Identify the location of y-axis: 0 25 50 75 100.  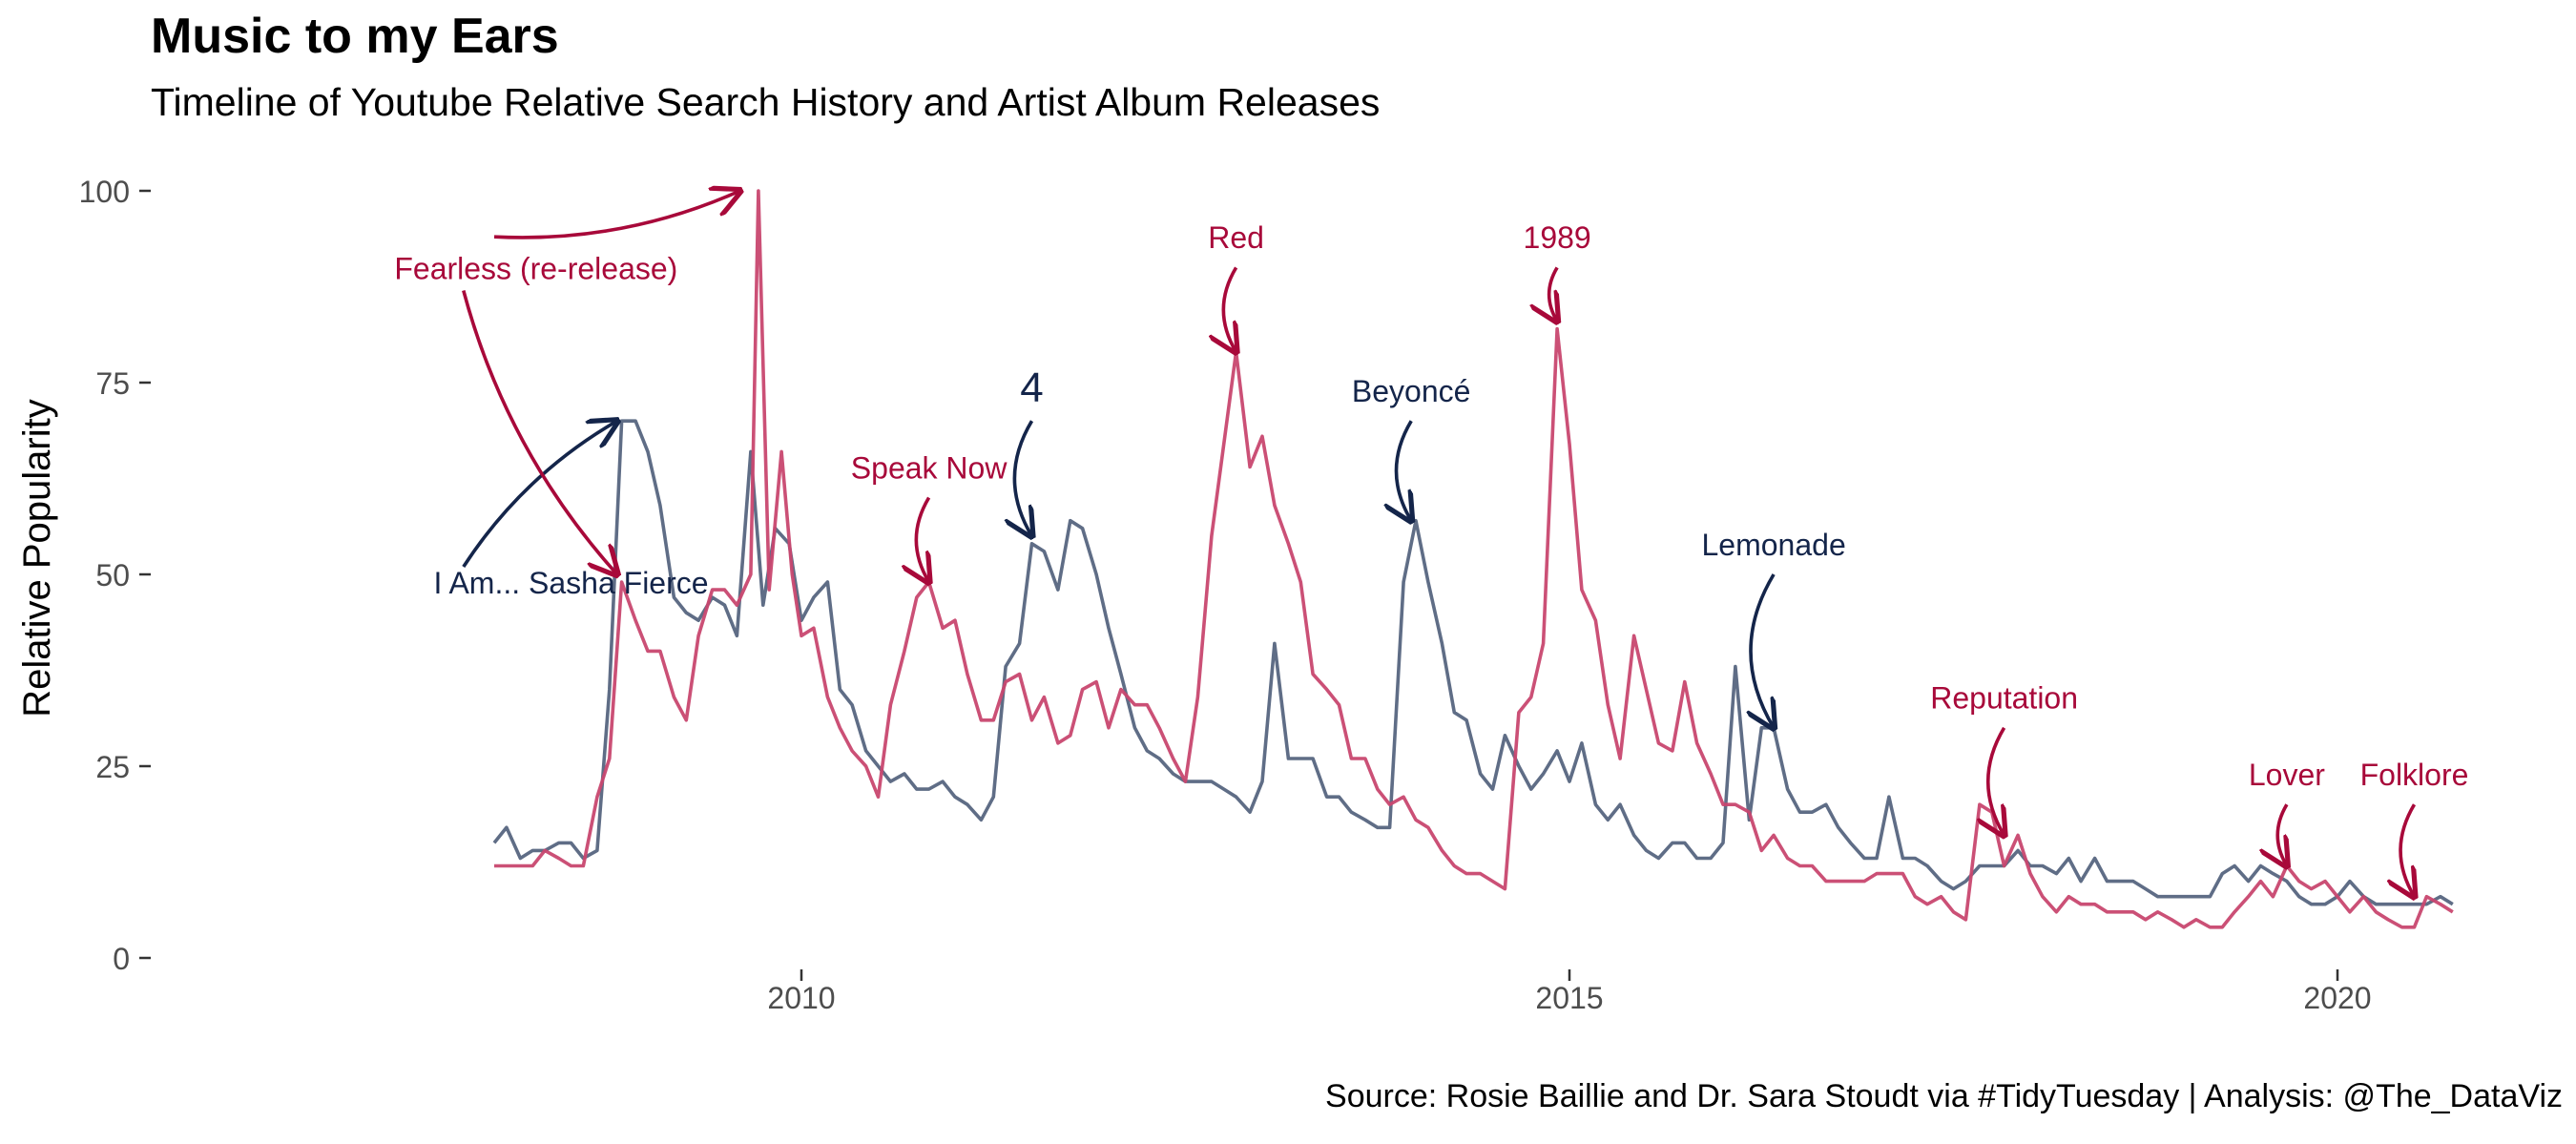
(115, 576).